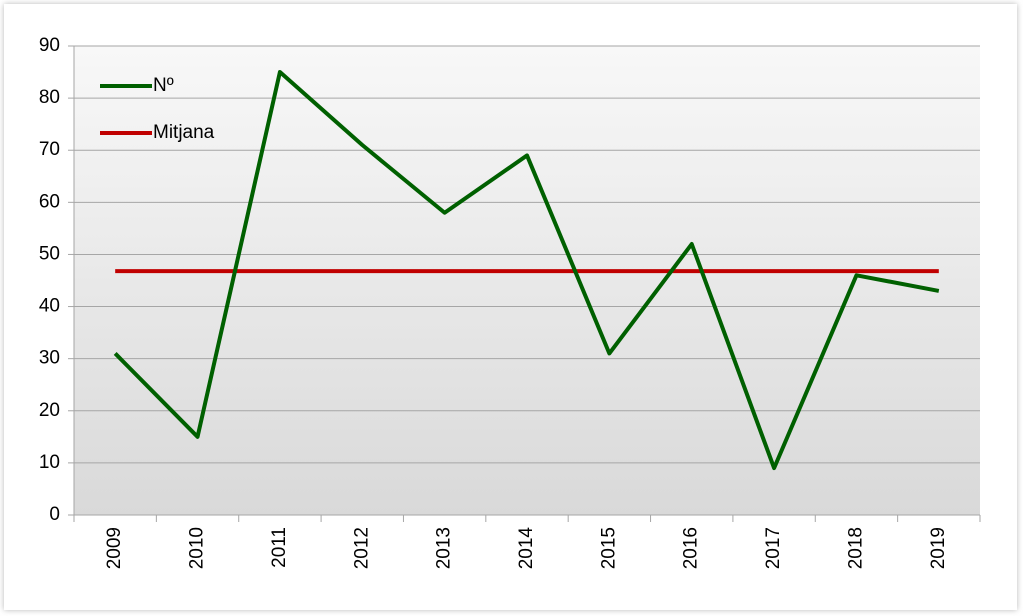  Describe the element at coordinates (49, 410) in the screenshot. I see `y-tick-label: 20` at that location.